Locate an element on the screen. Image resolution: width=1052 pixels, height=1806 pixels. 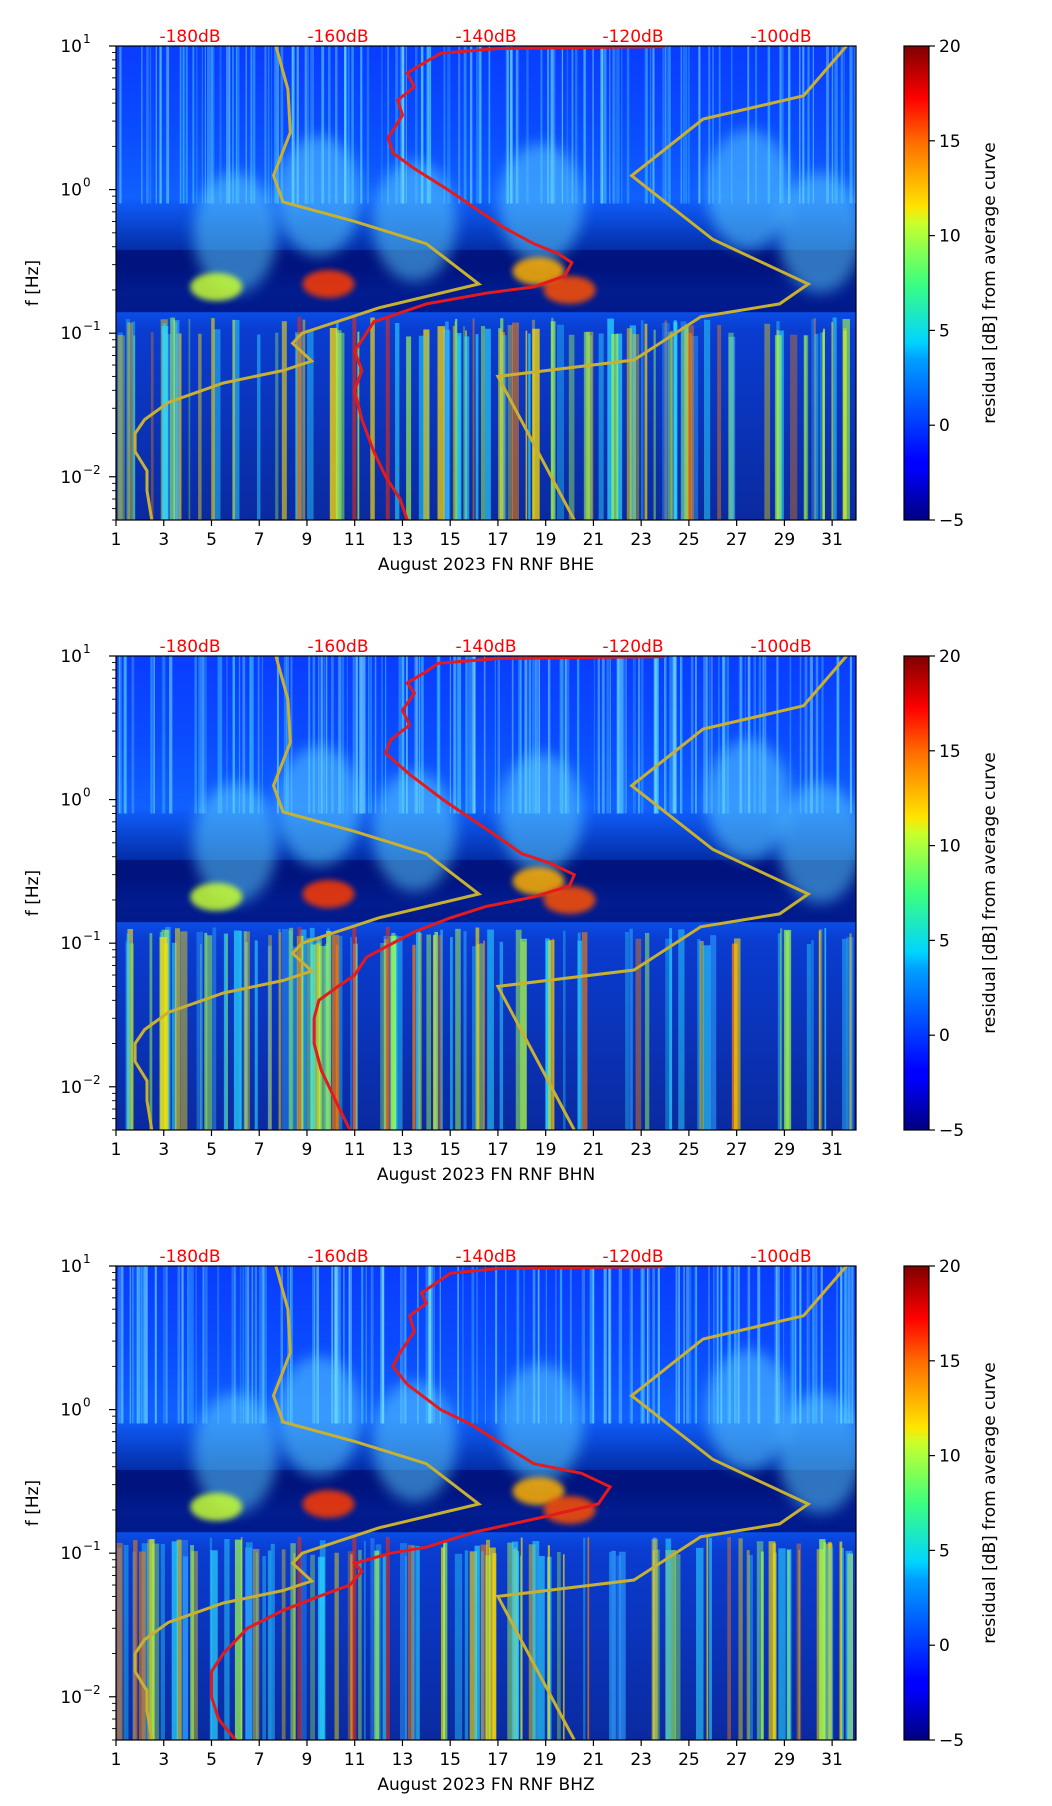
x-axis-title: August 2023 FN RNF BHZ is located at coordinates (485, 1785).